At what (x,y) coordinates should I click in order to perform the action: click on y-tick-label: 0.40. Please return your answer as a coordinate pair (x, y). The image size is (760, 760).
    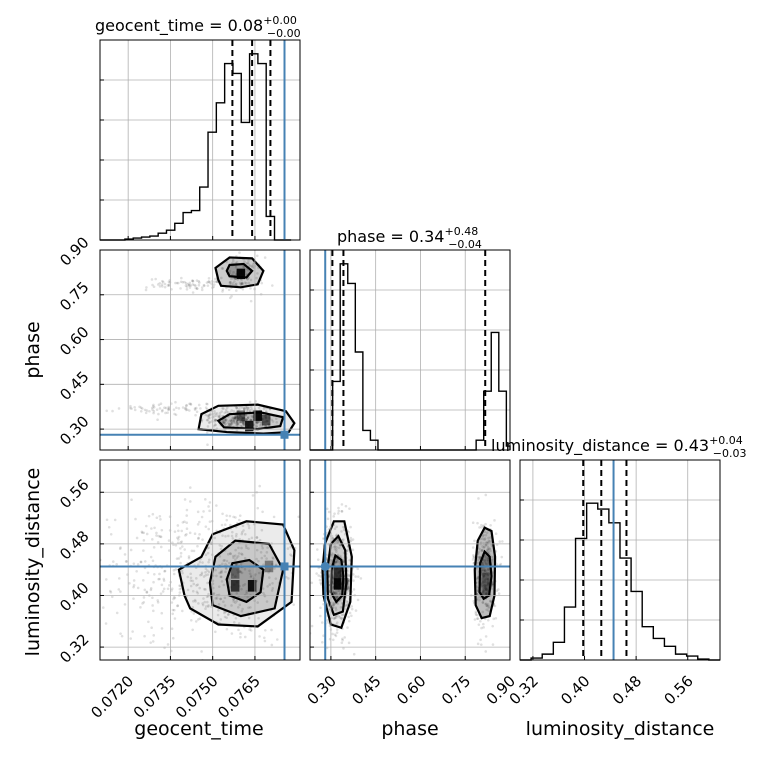
    Looking at the image, I should click on (74, 597).